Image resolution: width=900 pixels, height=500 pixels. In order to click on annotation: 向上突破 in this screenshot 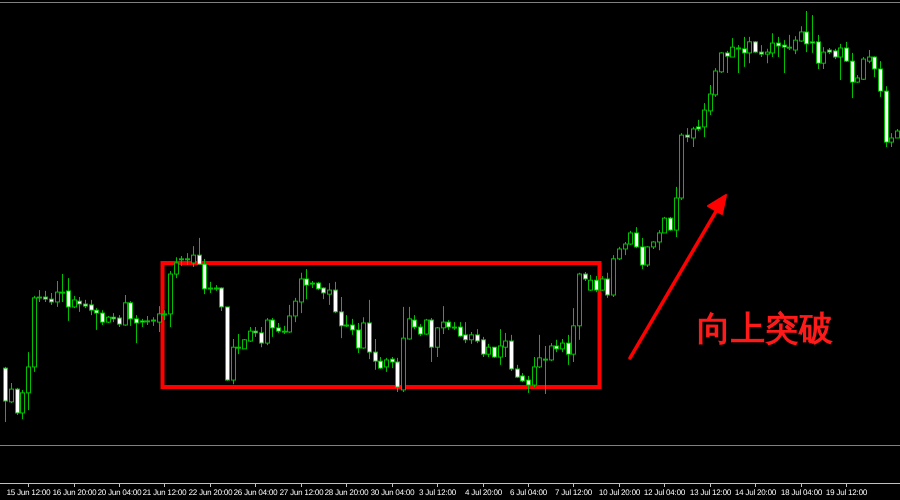, I will do `click(765, 329)`.